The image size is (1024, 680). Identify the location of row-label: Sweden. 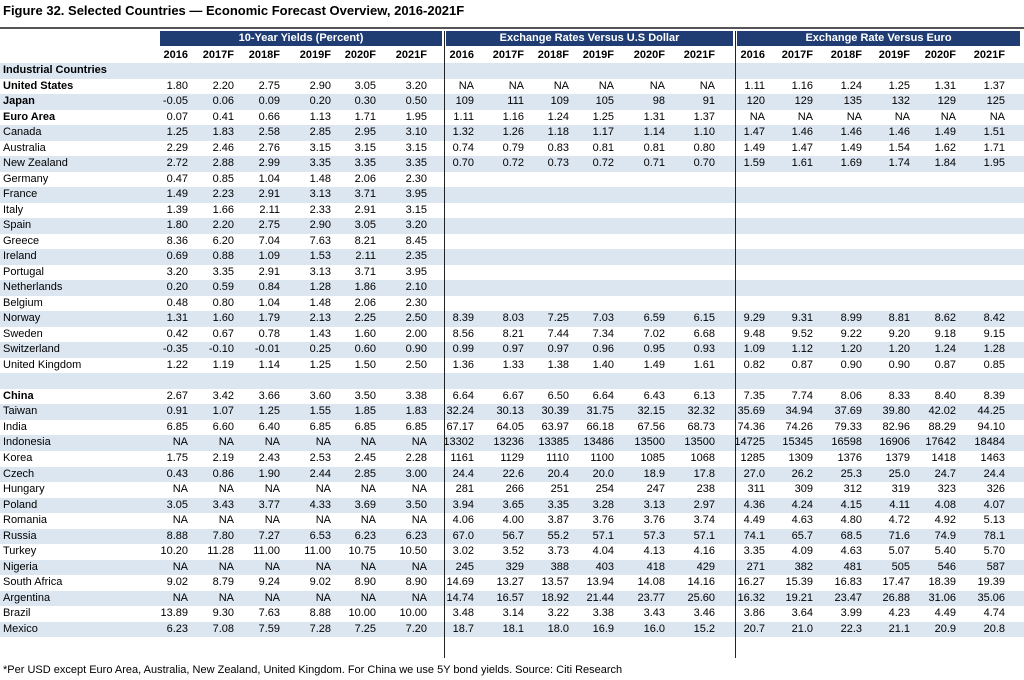
(23, 333).